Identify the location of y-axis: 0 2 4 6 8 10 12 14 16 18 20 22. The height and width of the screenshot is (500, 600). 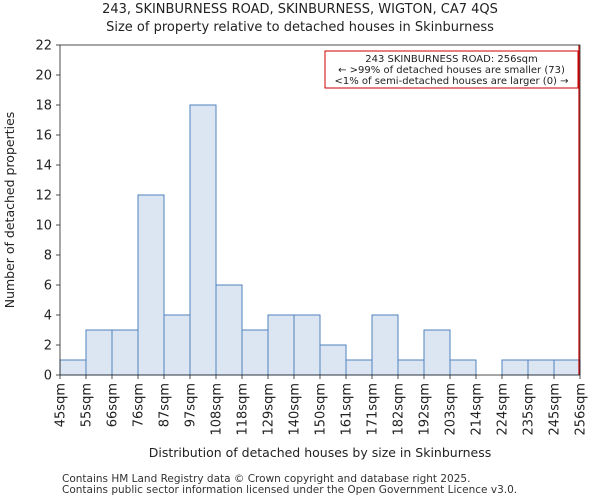
(47, 211).